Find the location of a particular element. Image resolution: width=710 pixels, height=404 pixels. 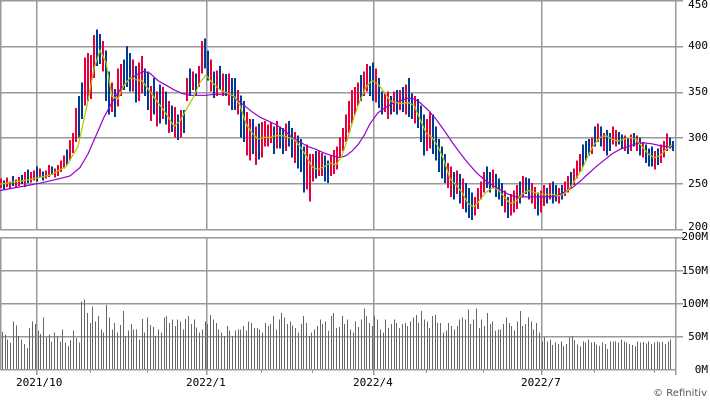

price-tick-label: 450 is located at coordinates (698, 5).